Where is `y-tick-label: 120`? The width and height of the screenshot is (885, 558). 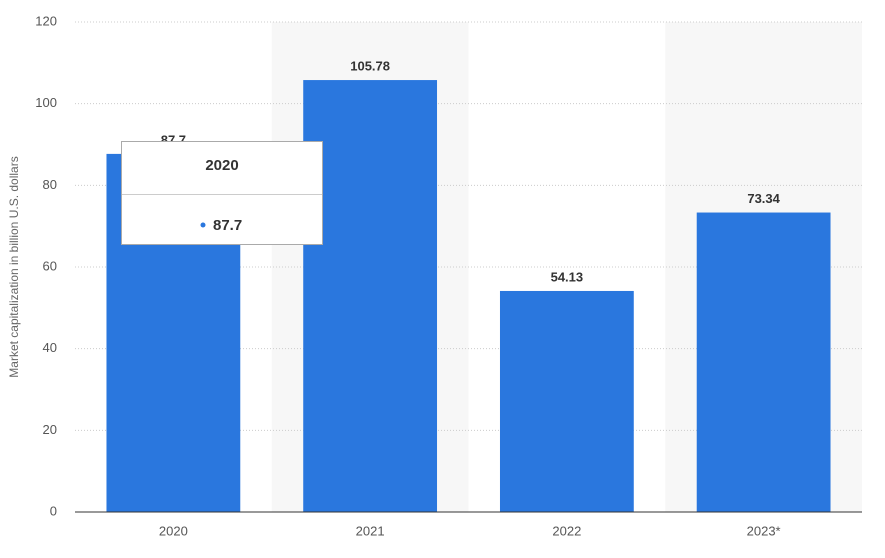
y-tick-label: 120 is located at coordinates (46, 20).